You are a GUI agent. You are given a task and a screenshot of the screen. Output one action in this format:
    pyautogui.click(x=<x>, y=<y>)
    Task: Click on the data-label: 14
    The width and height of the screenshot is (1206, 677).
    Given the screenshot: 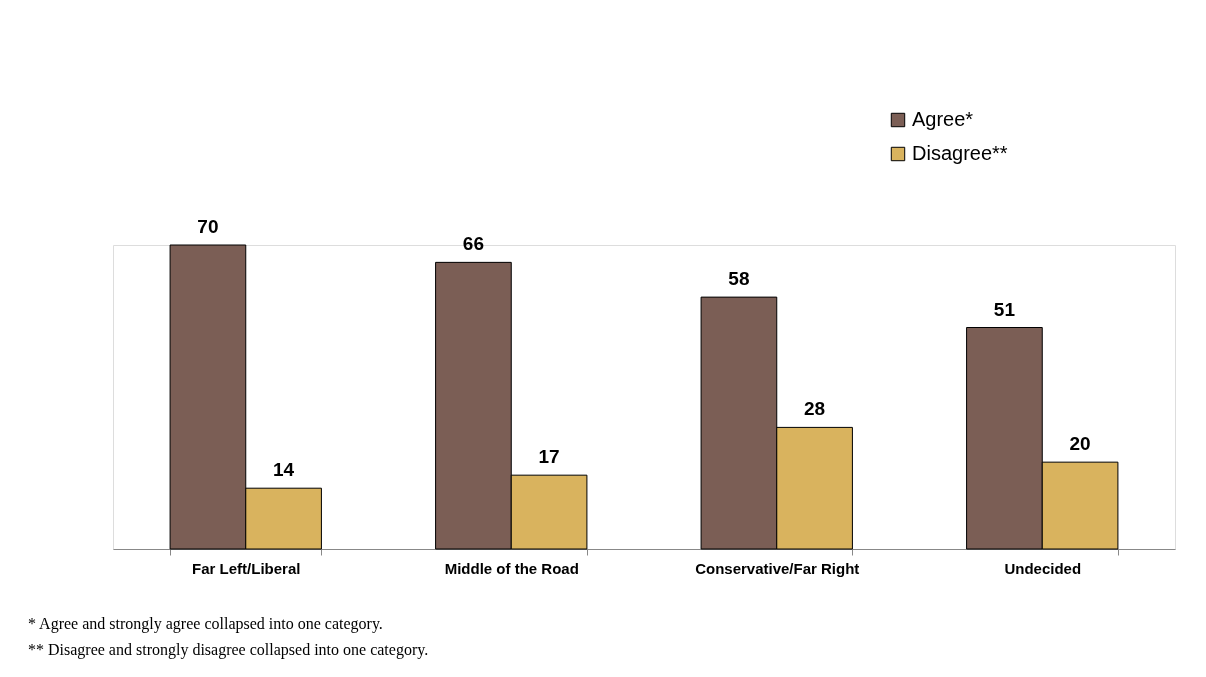 What is the action you would take?
    pyautogui.click(x=284, y=470)
    